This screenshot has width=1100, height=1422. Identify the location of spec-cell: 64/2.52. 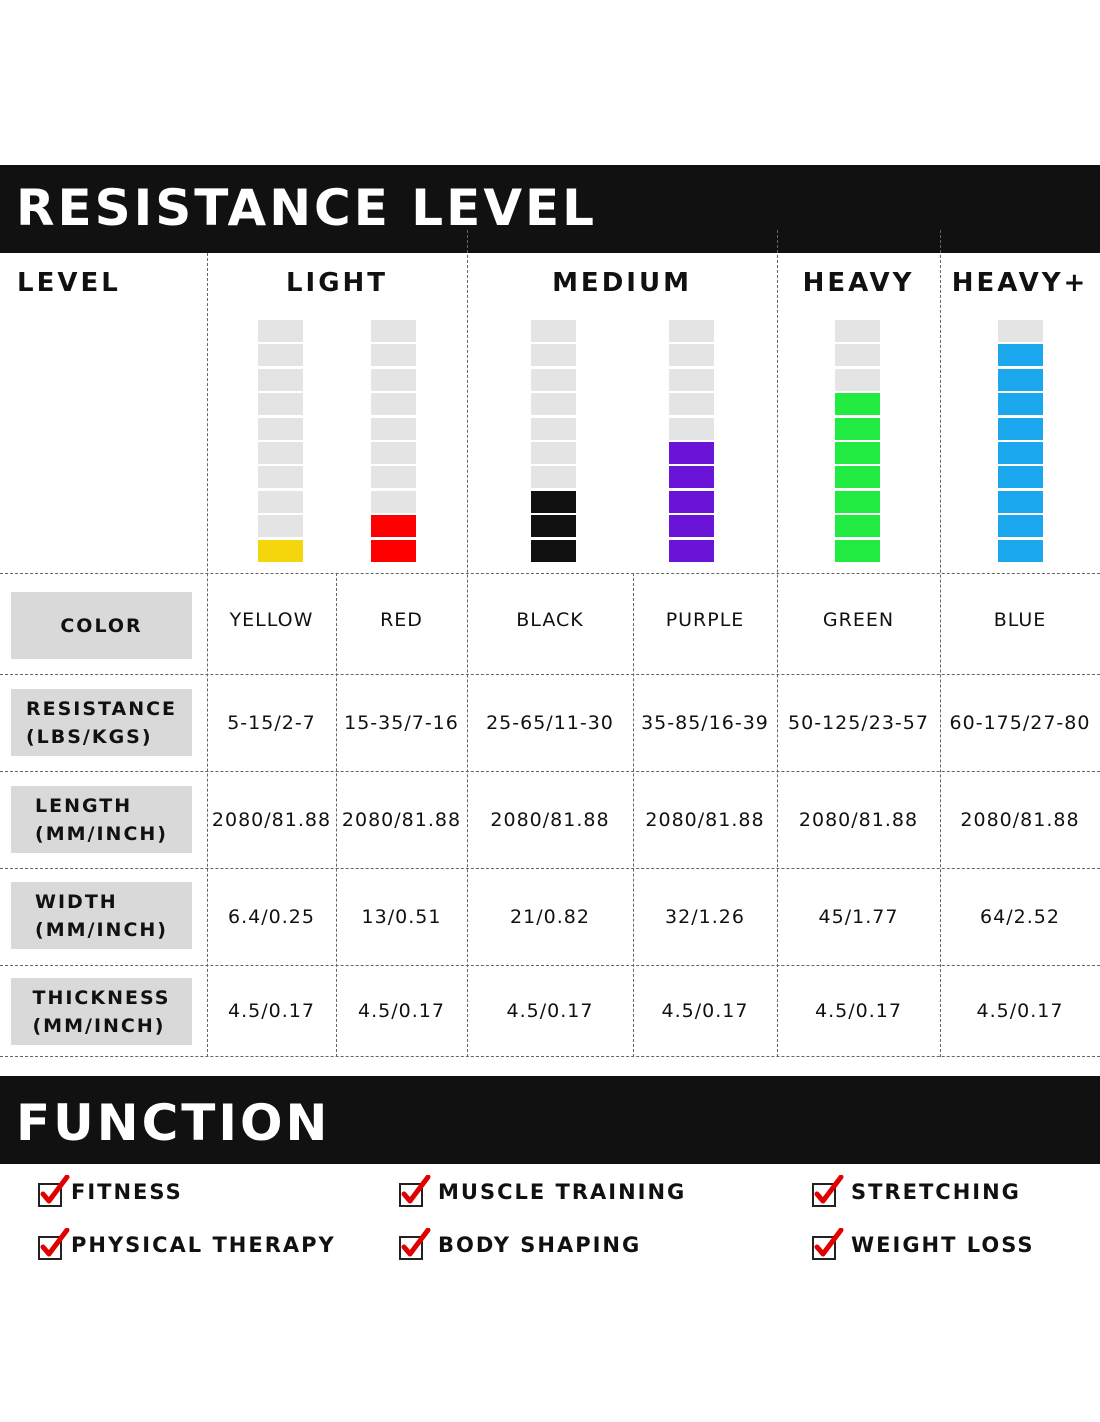
(1020, 916).